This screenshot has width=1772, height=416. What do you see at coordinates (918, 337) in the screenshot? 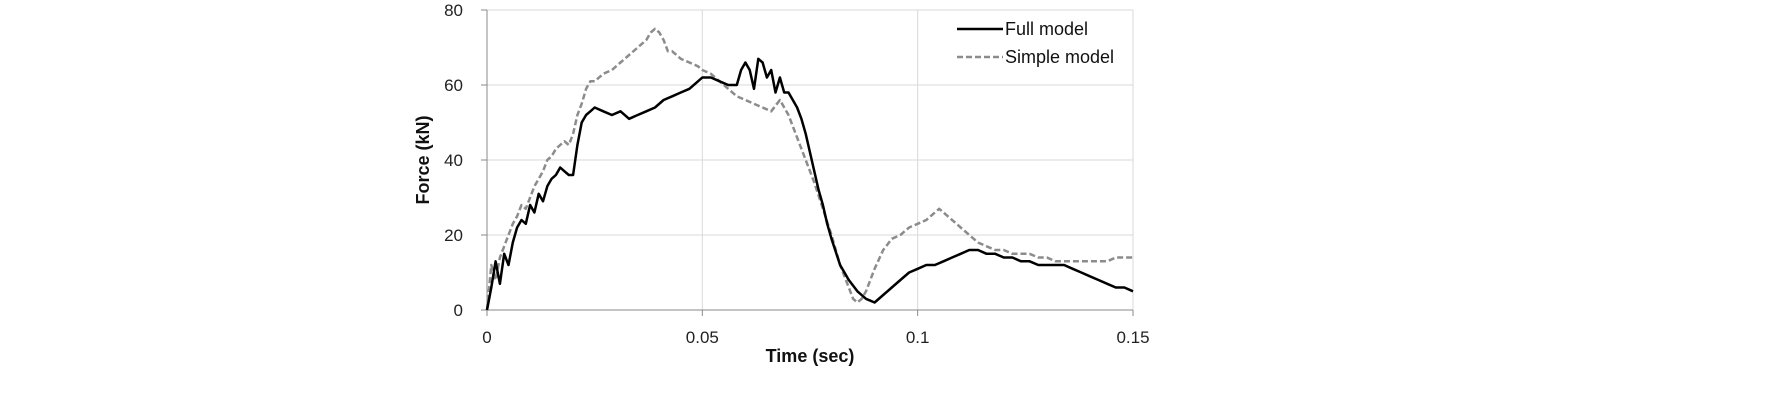
I see `x-tick-label: 0.1` at bounding box center [918, 337].